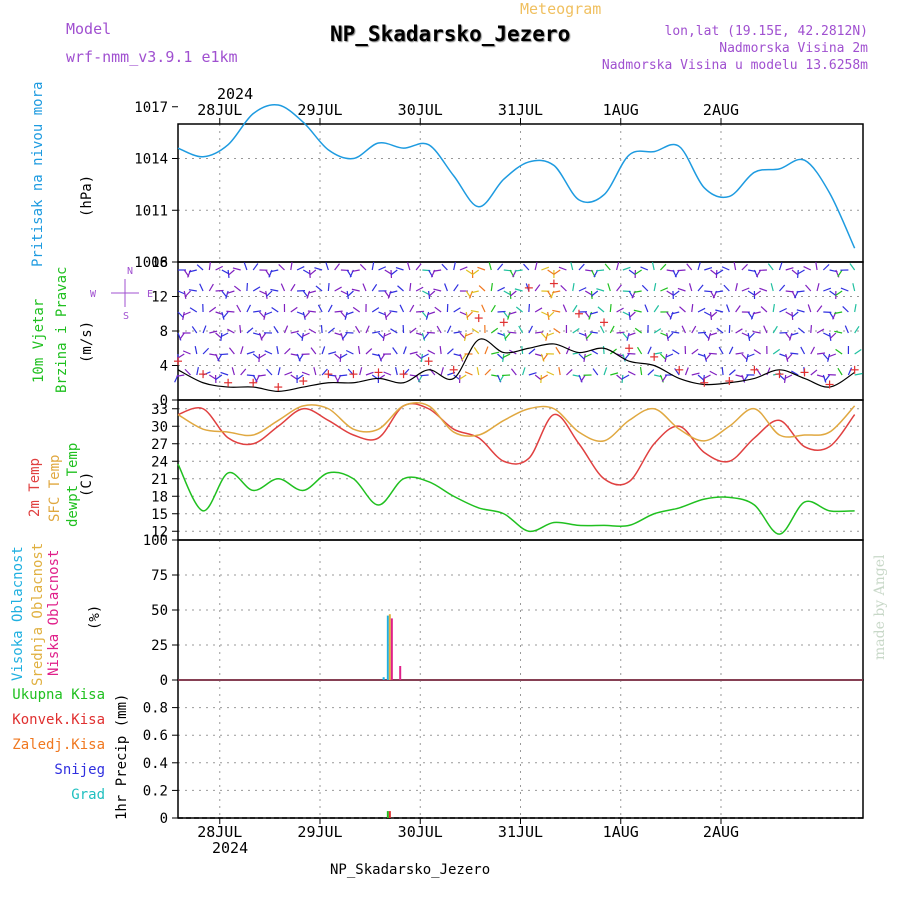  I want to click on day-label-bottom: 30JUL, so click(420, 832).